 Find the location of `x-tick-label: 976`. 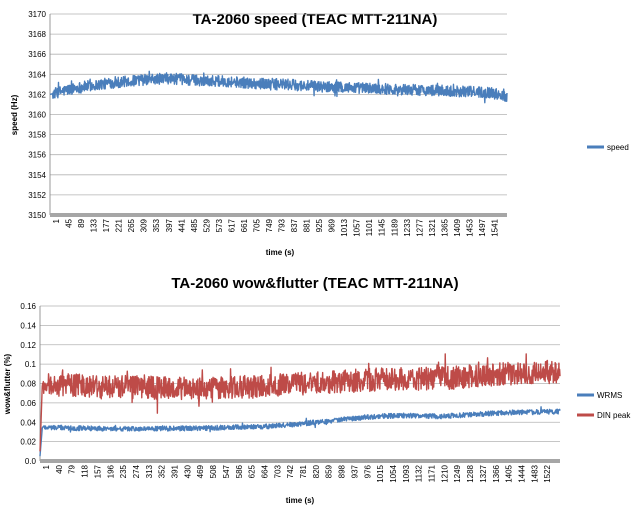

x-tick-label: 976 is located at coordinates (367, 471).